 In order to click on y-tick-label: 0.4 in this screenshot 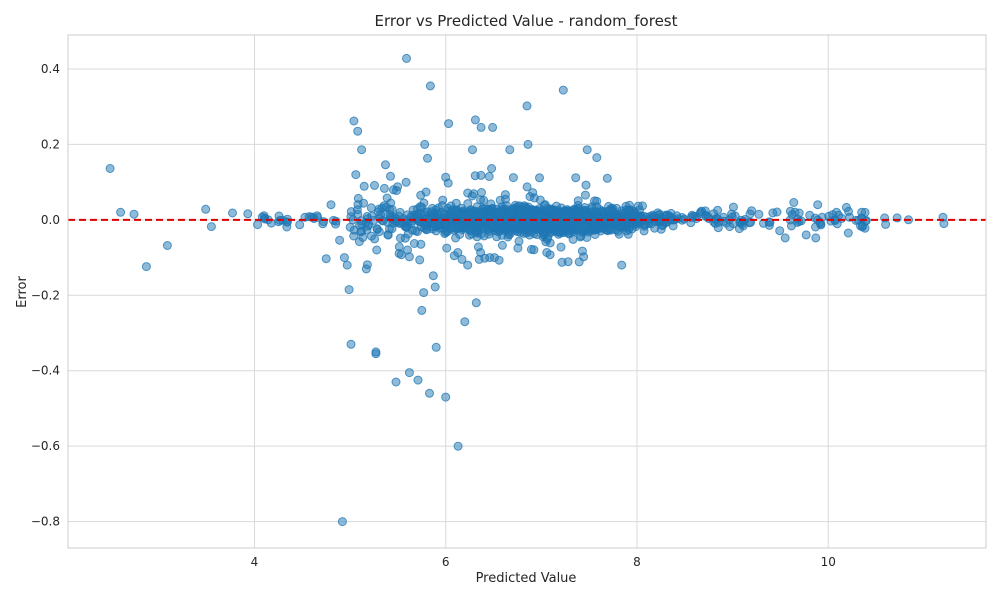, I will do `click(50, 69)`.